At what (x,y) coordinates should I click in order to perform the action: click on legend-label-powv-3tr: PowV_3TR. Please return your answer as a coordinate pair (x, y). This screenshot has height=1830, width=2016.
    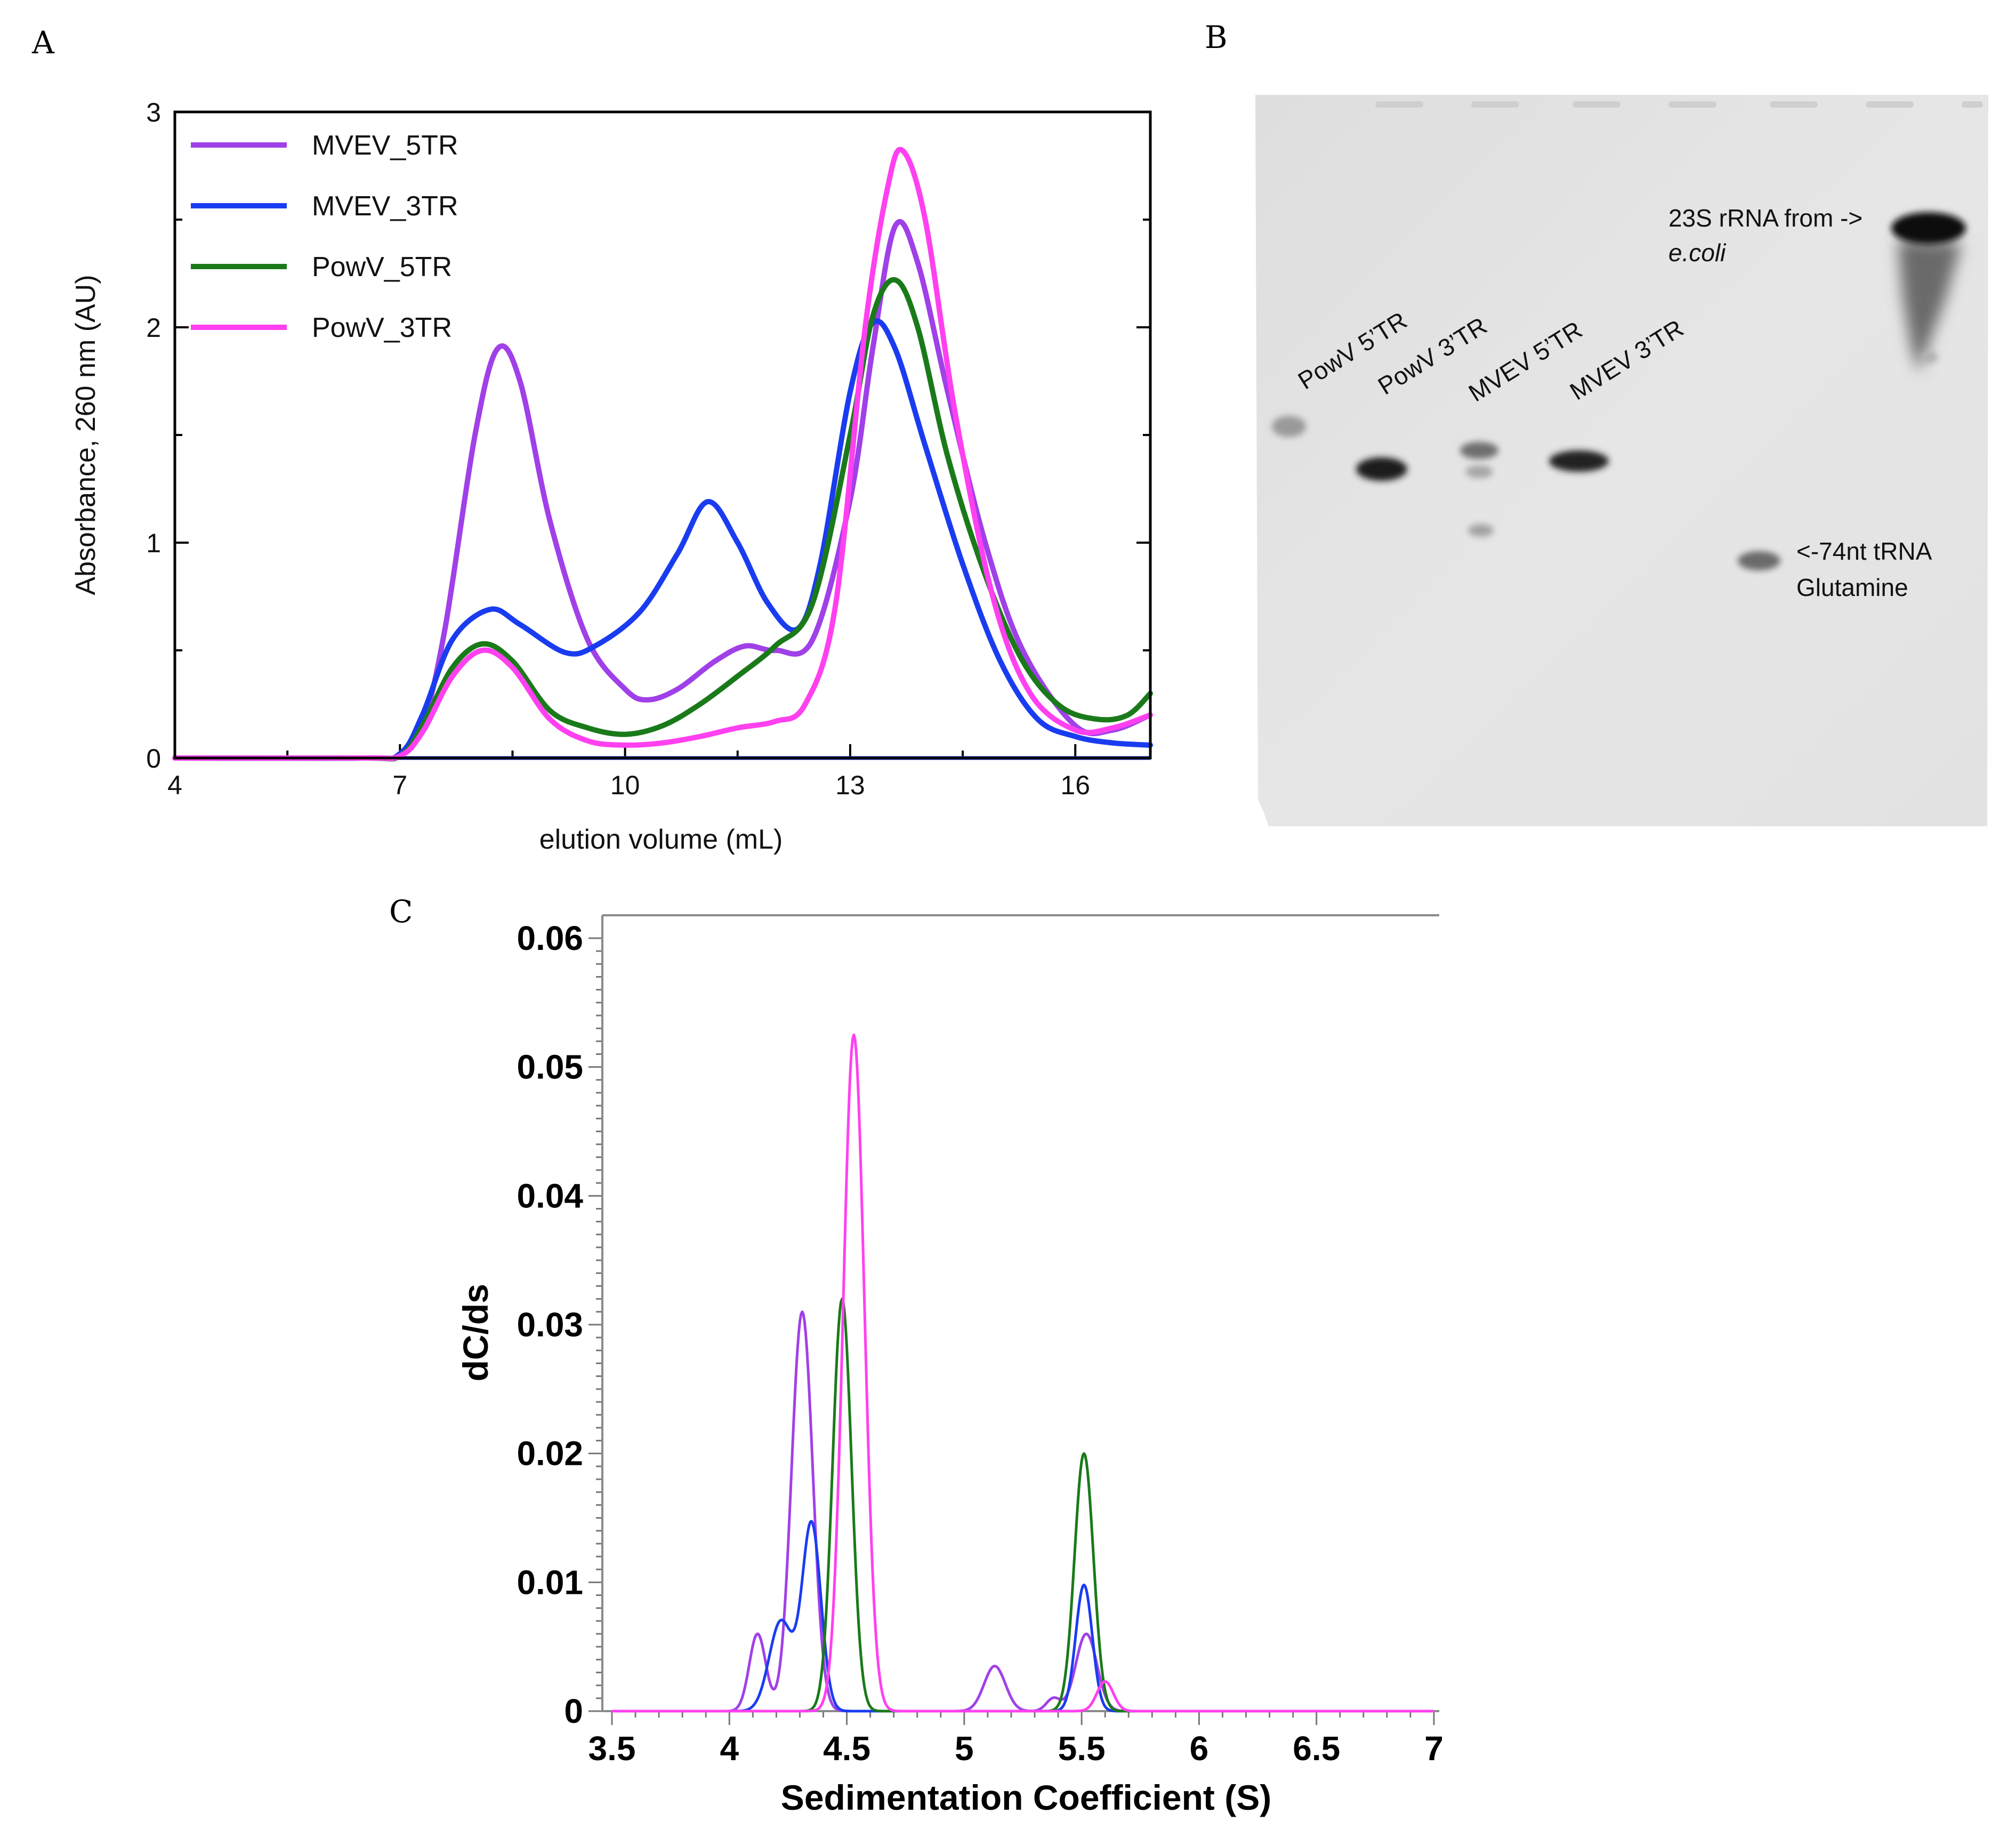
    Looking at the image, I should click on (382, 327).